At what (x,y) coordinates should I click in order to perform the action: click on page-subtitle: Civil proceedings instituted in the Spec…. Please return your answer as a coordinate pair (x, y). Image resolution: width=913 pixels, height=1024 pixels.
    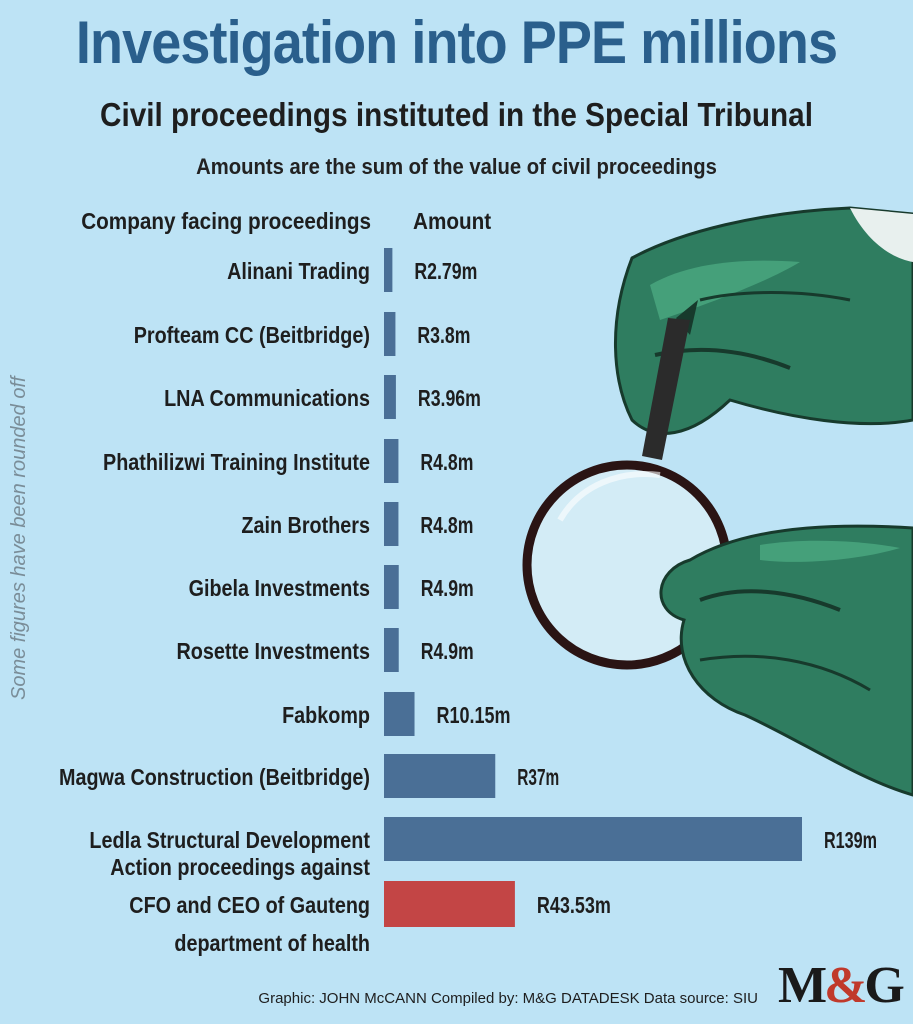
    Looking at the image, I should click on (456, 114).